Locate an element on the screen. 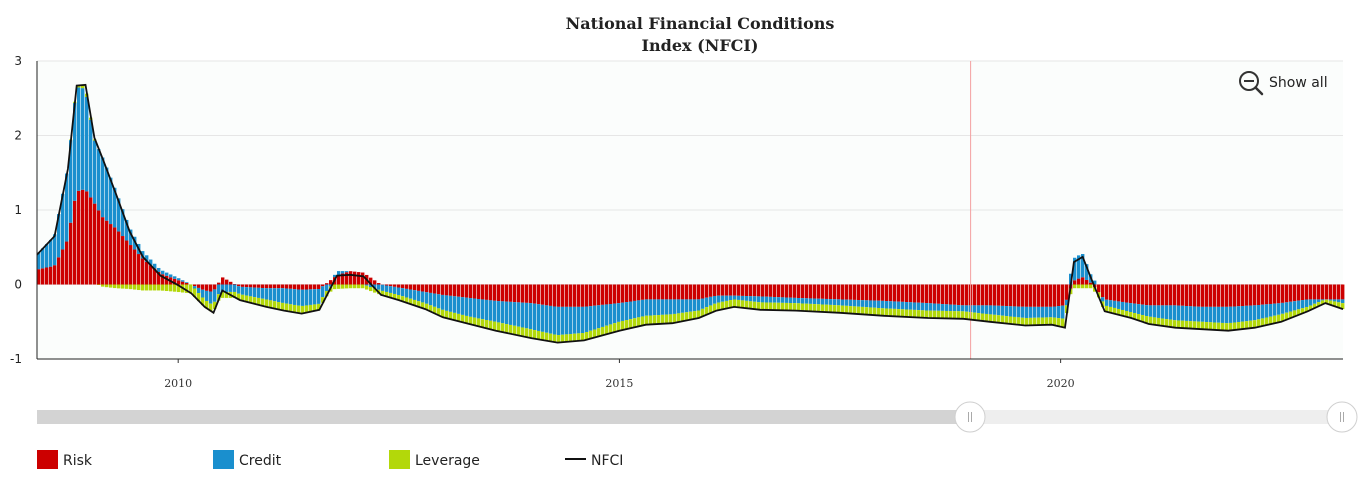 This screenshot has width=1362, height=477. scrollbar-handle-right is located at coordinates (1342, 417).